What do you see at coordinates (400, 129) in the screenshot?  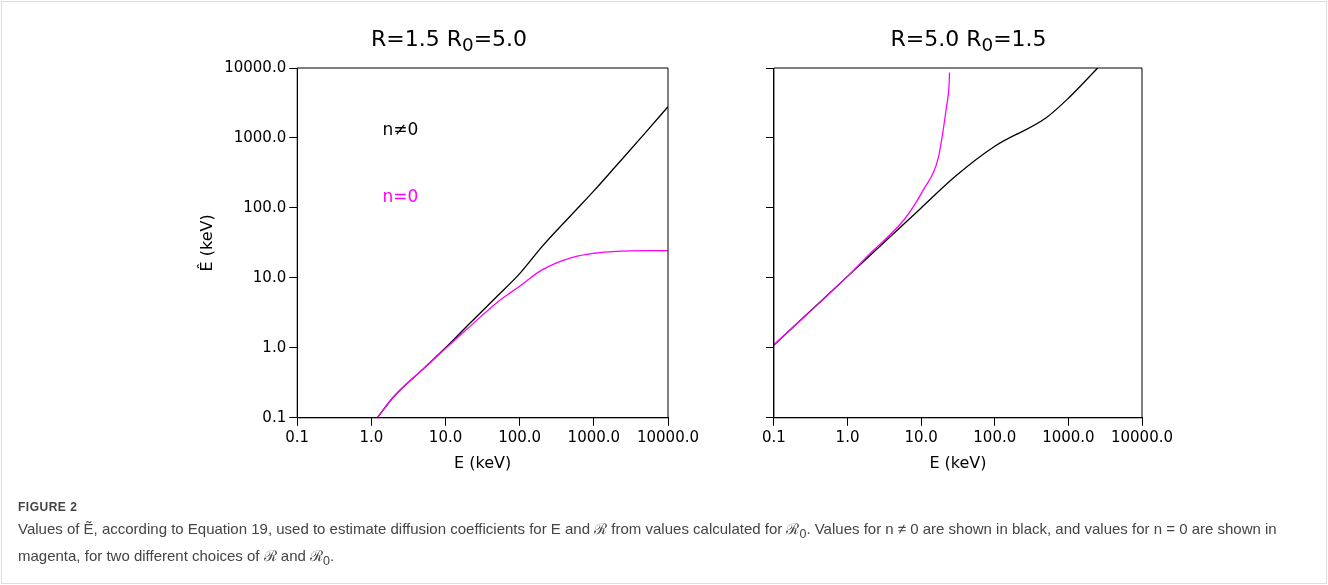 I see `text: n≠0` at bounding box center [400, 129].